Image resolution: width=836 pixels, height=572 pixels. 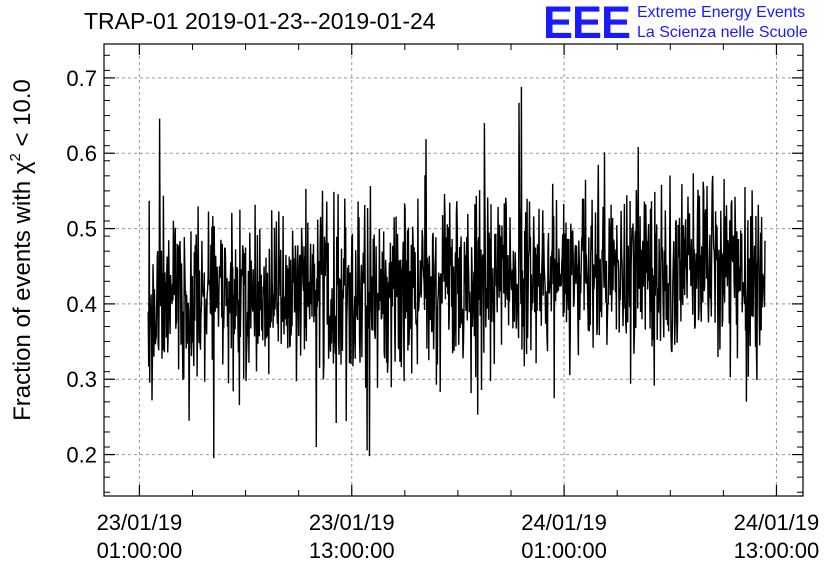 I want to click on eee-logo-line1: Extreme Energy Events, so click(x=721, y=12).